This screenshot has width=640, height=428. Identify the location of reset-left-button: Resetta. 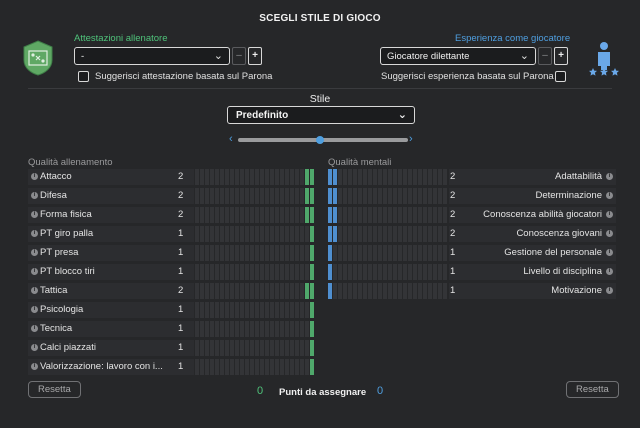
(54, 389).